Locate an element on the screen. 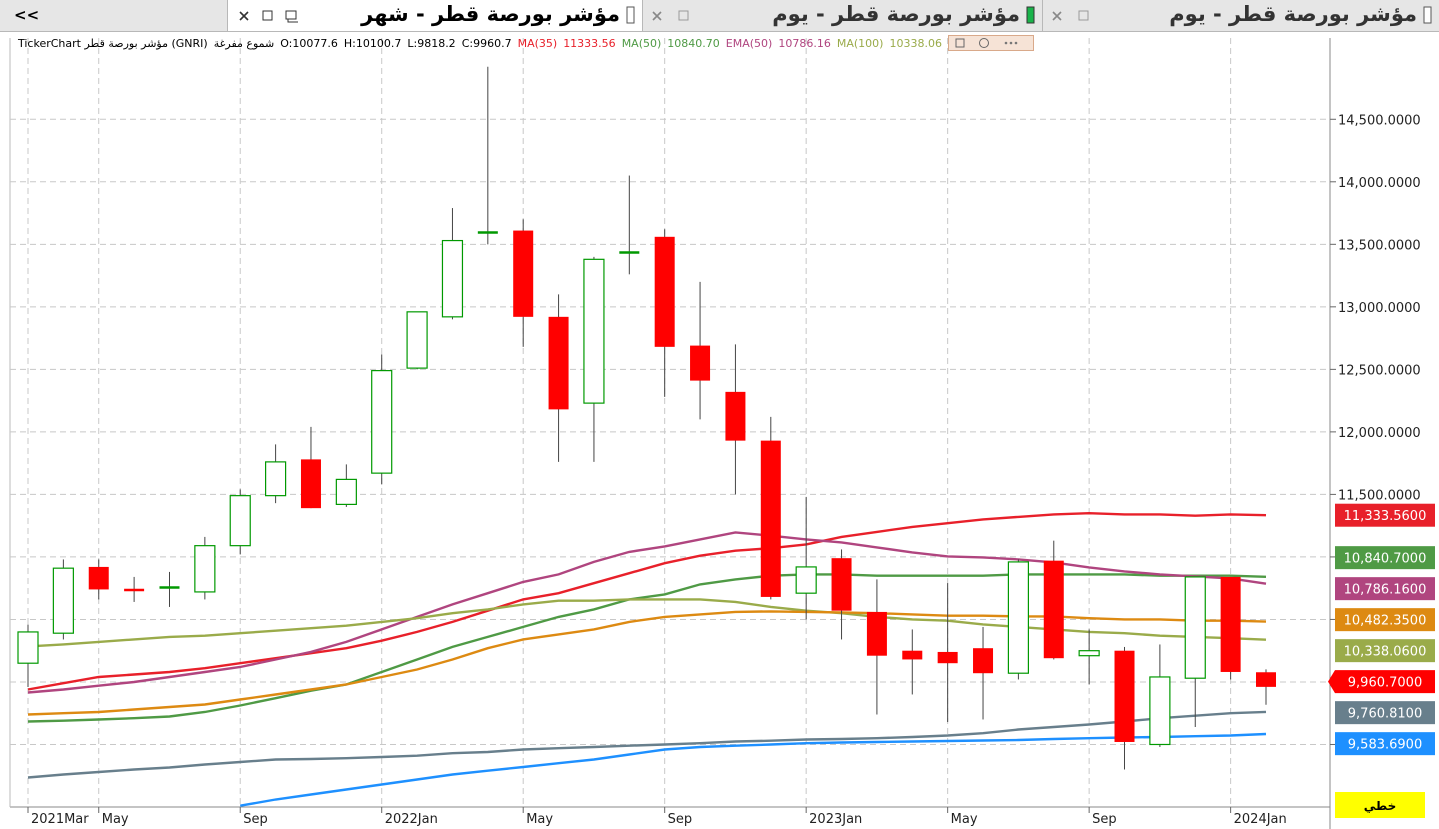 This screenshot has width=1439, height=829. tab-scroll: << is located at coordinates (114, 15).